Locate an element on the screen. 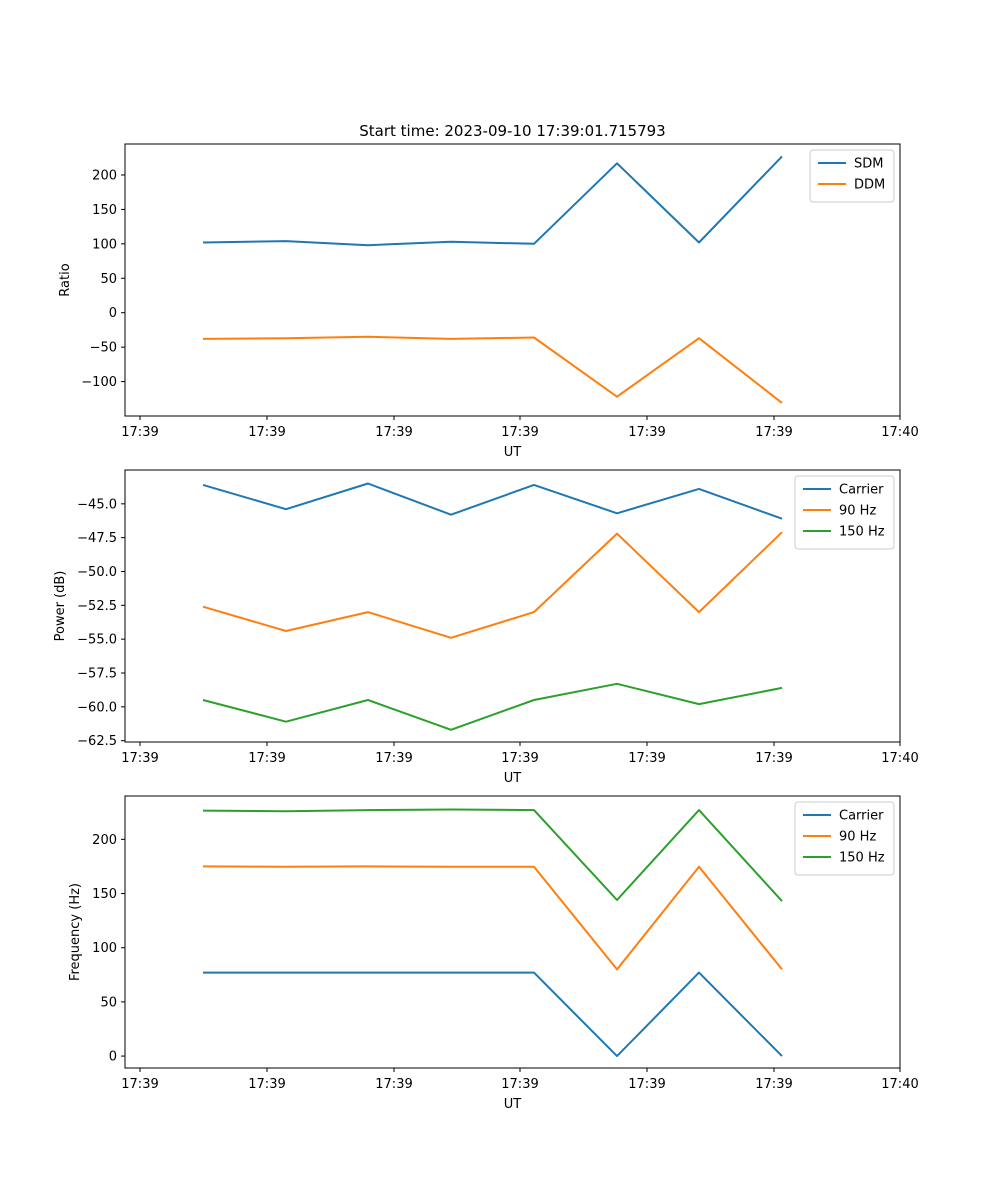 The image size is (1000, 1200). legend-label: SDM is located at coordinates (868, 164).